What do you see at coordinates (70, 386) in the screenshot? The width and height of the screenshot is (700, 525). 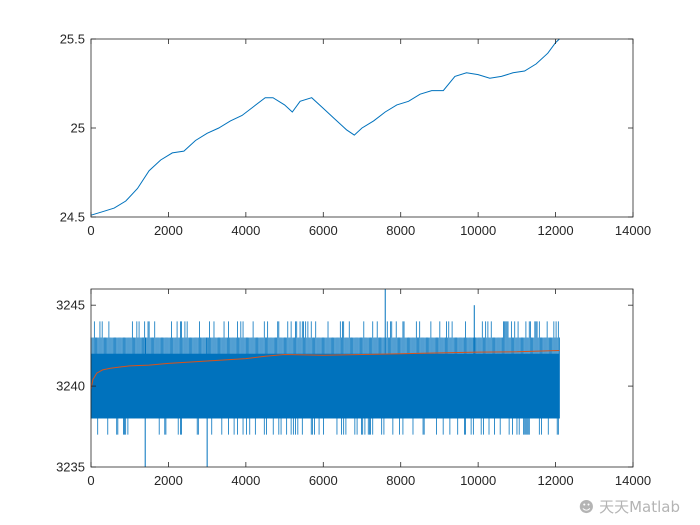 I see `bottom-y-tick-label: 3240` at bounding box center [70, 386].